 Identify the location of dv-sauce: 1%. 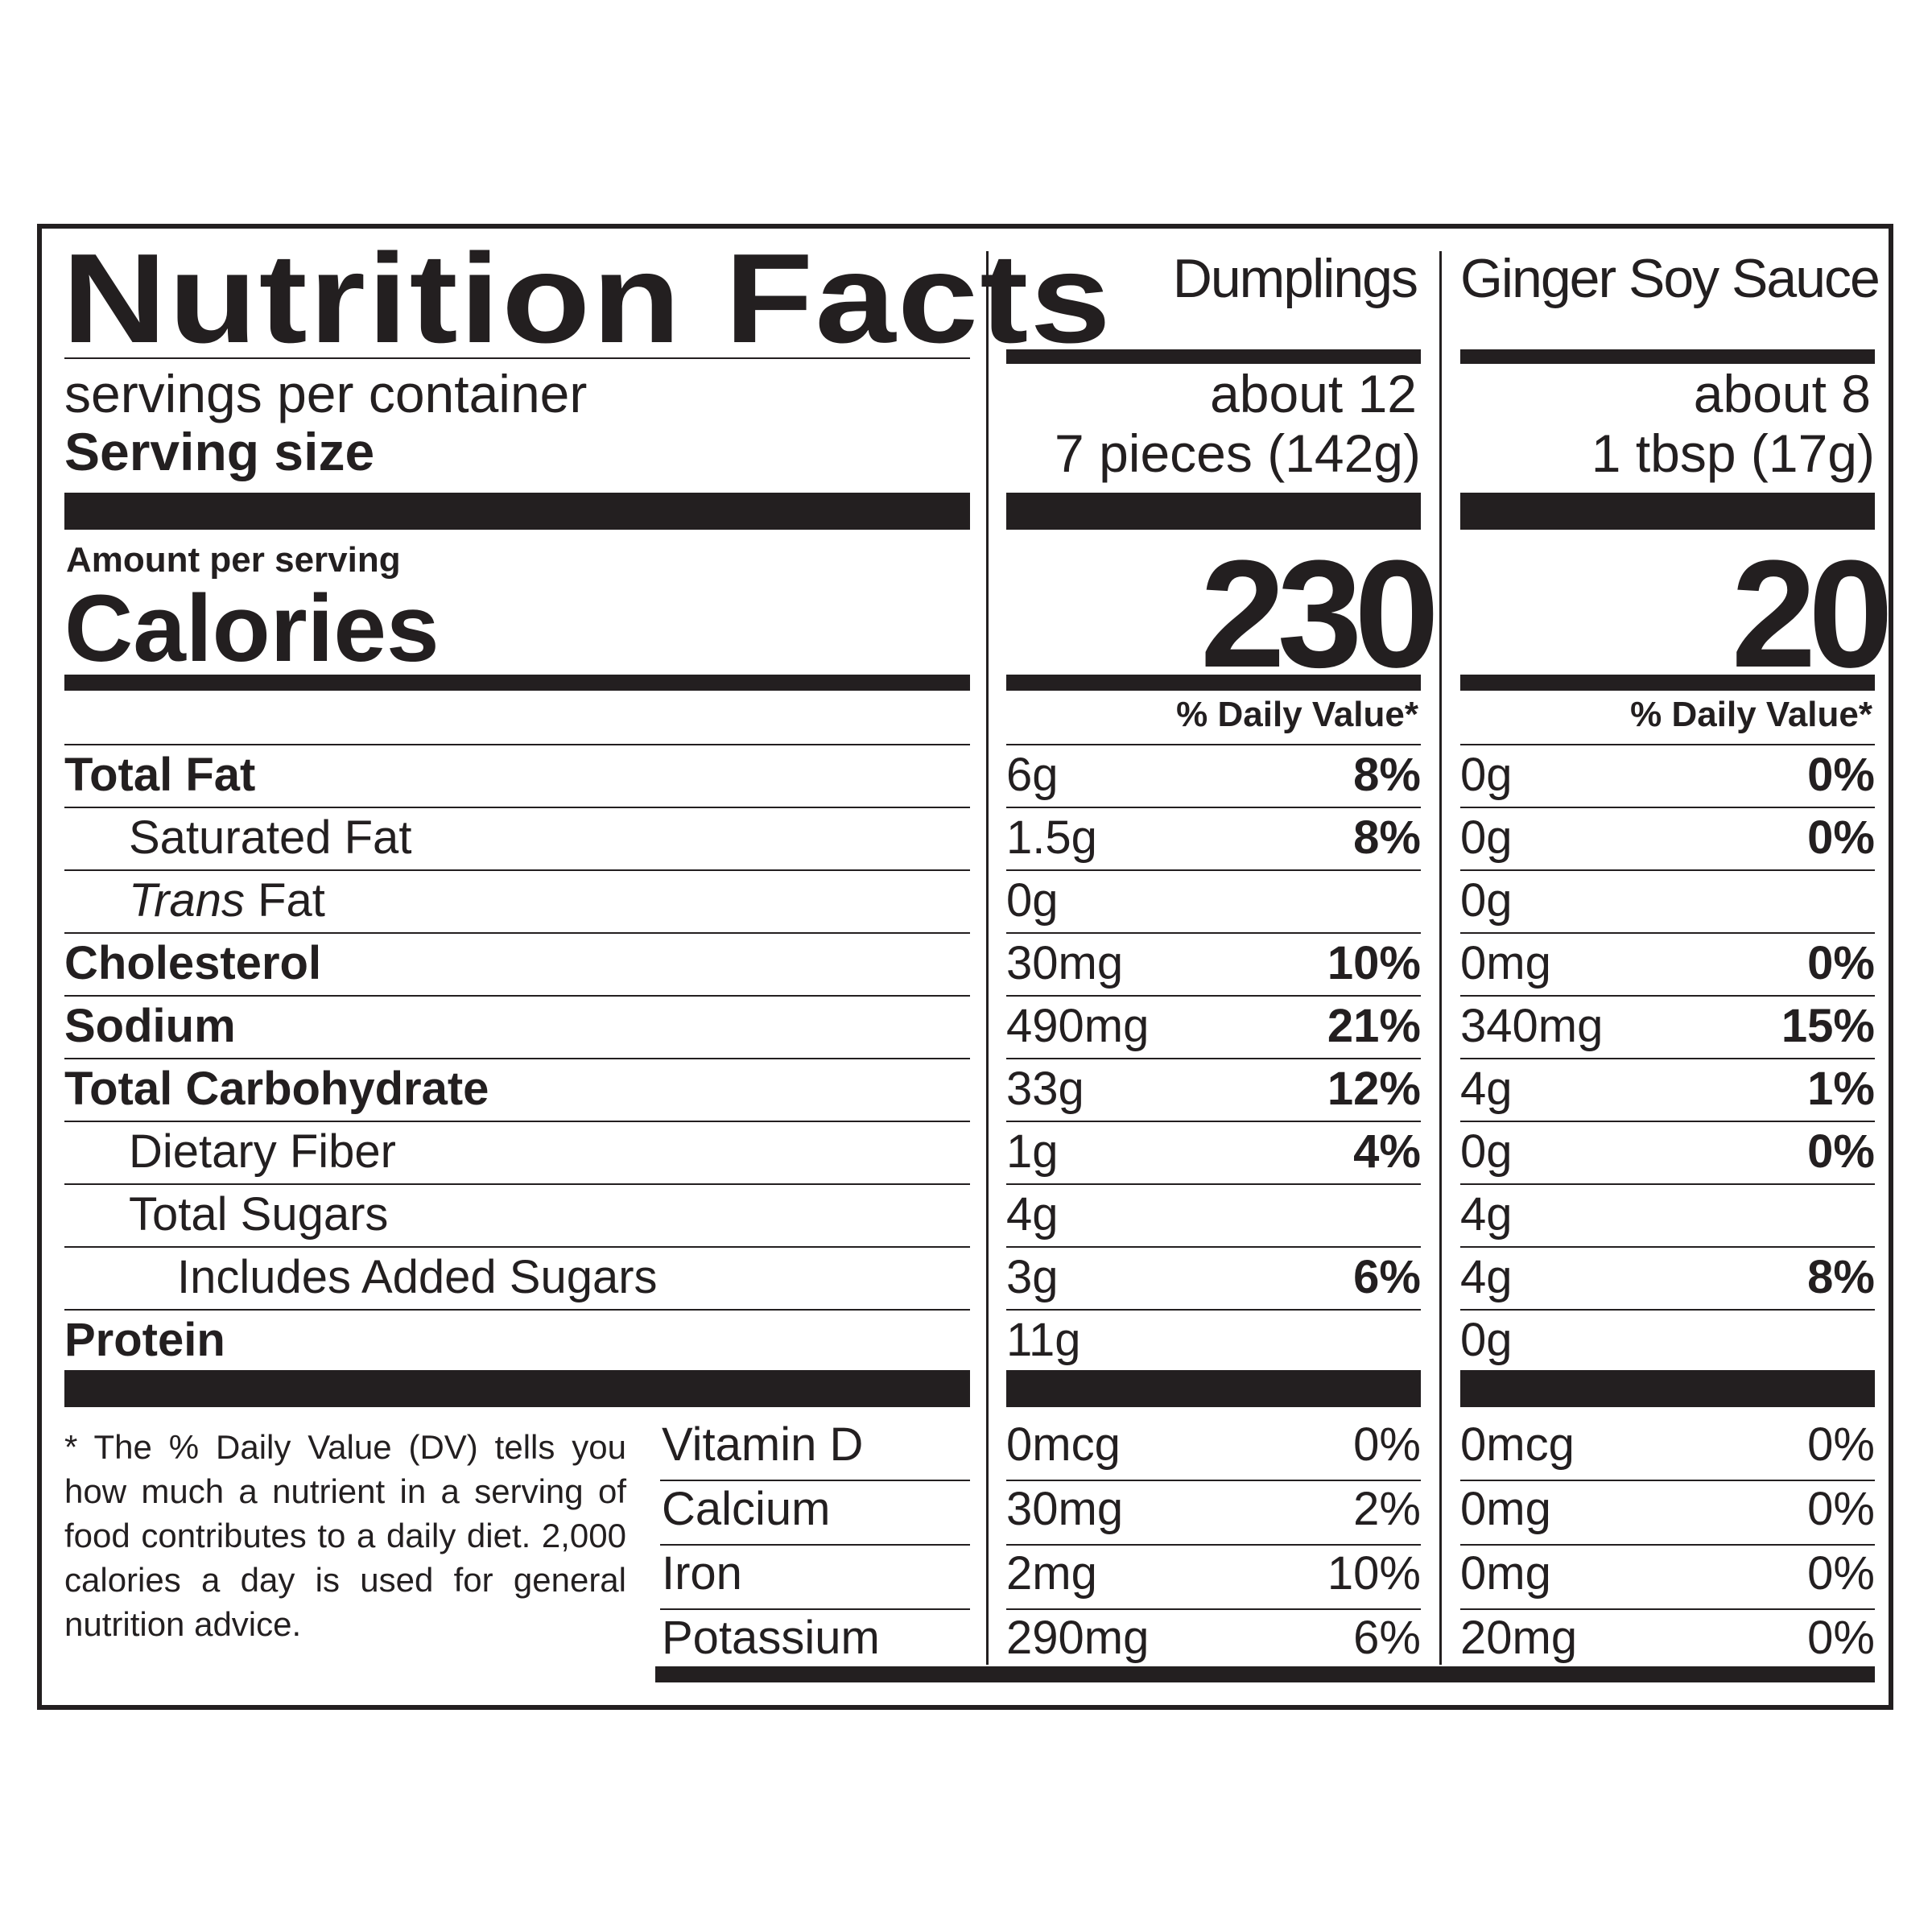
(1841, 1089).